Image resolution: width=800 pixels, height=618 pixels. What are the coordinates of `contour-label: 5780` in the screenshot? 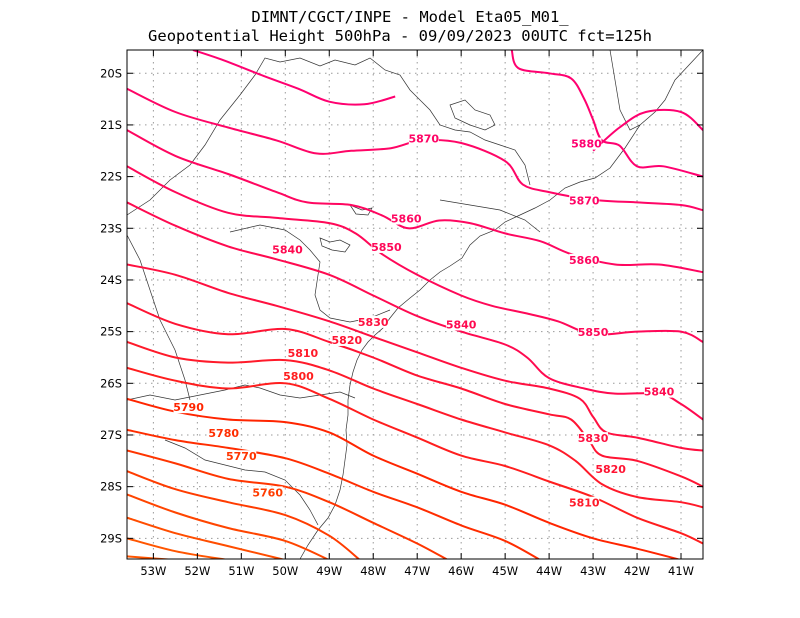 It's located at (223, 433).